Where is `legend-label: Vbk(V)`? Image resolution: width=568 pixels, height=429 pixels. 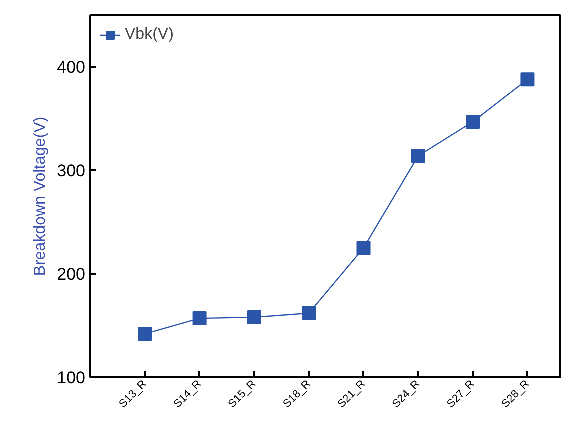
legend-label: Vbk(V) is located at coordinates (149, 35).